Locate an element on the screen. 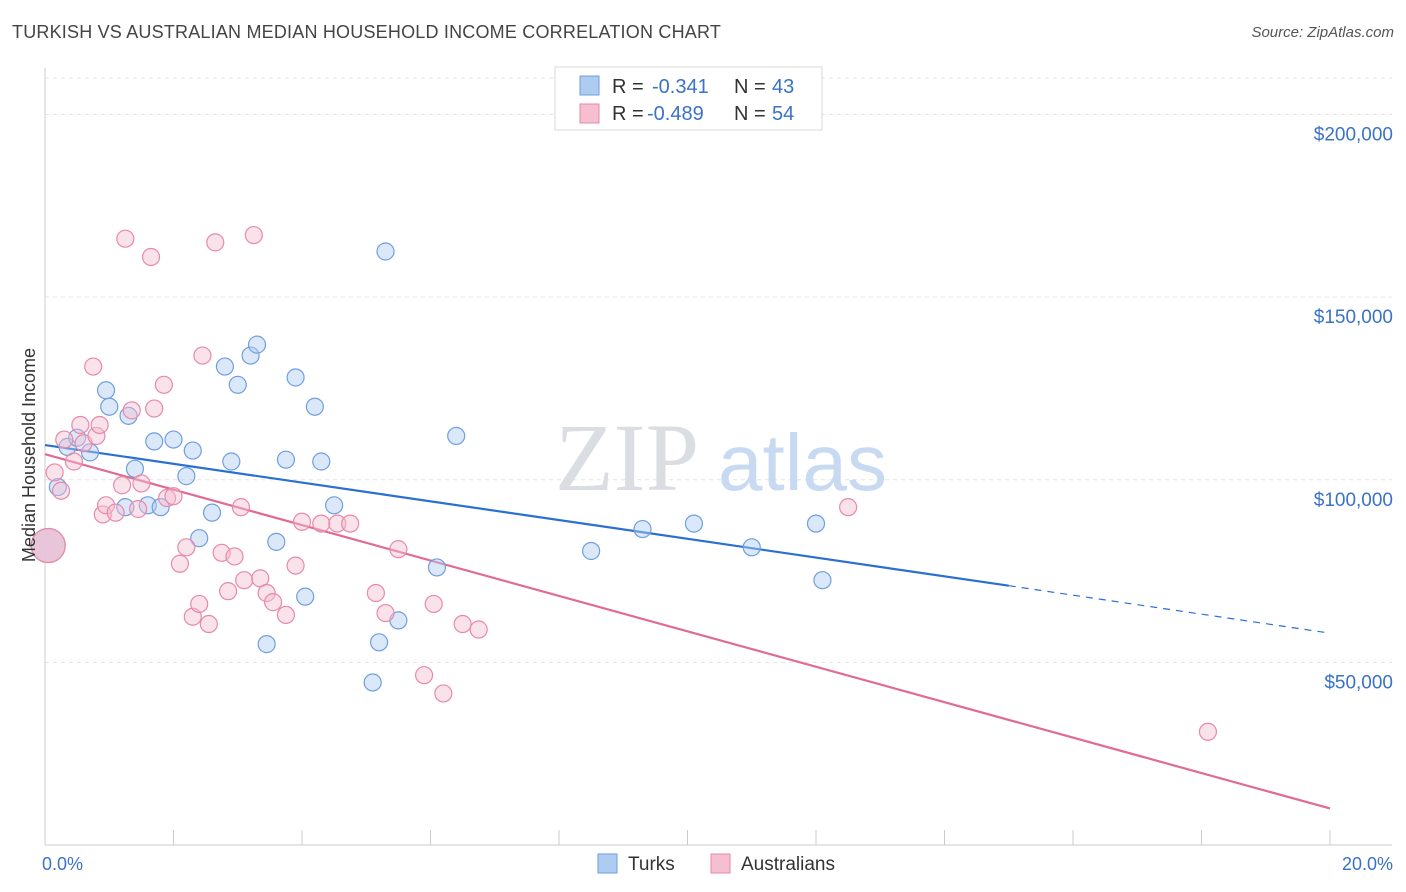  watermark: ZIP atlas is located at coordinates (721, 457).